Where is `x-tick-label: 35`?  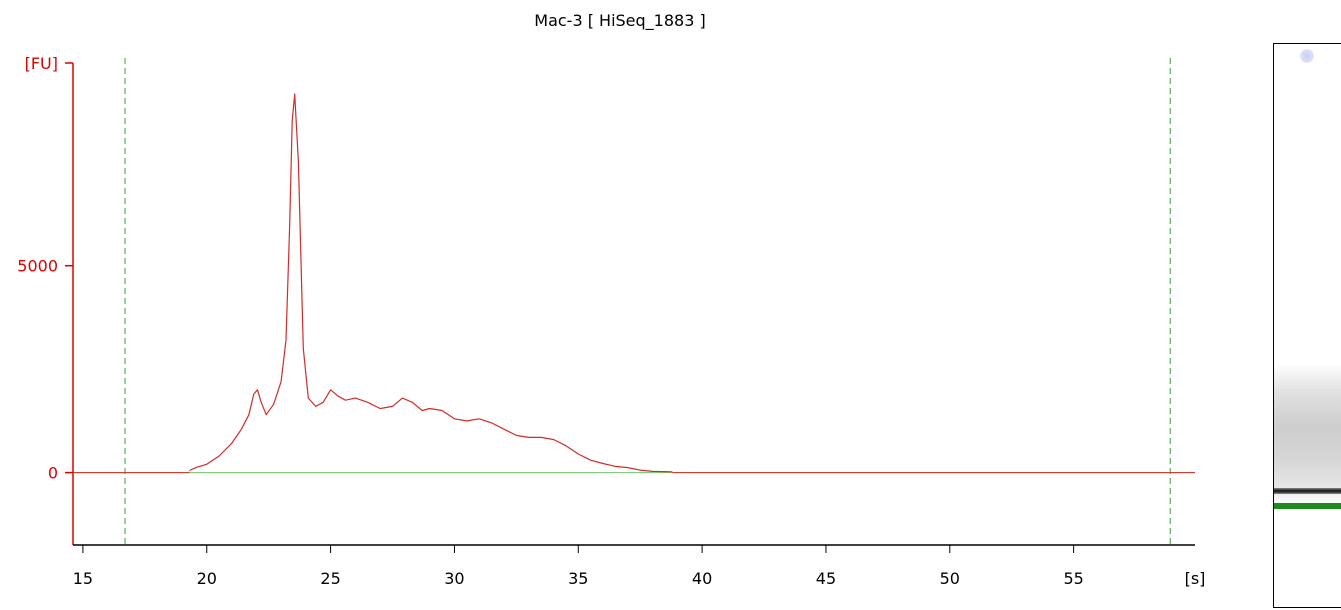
x-tick-label: 35 is located at coordinates (578, 578).